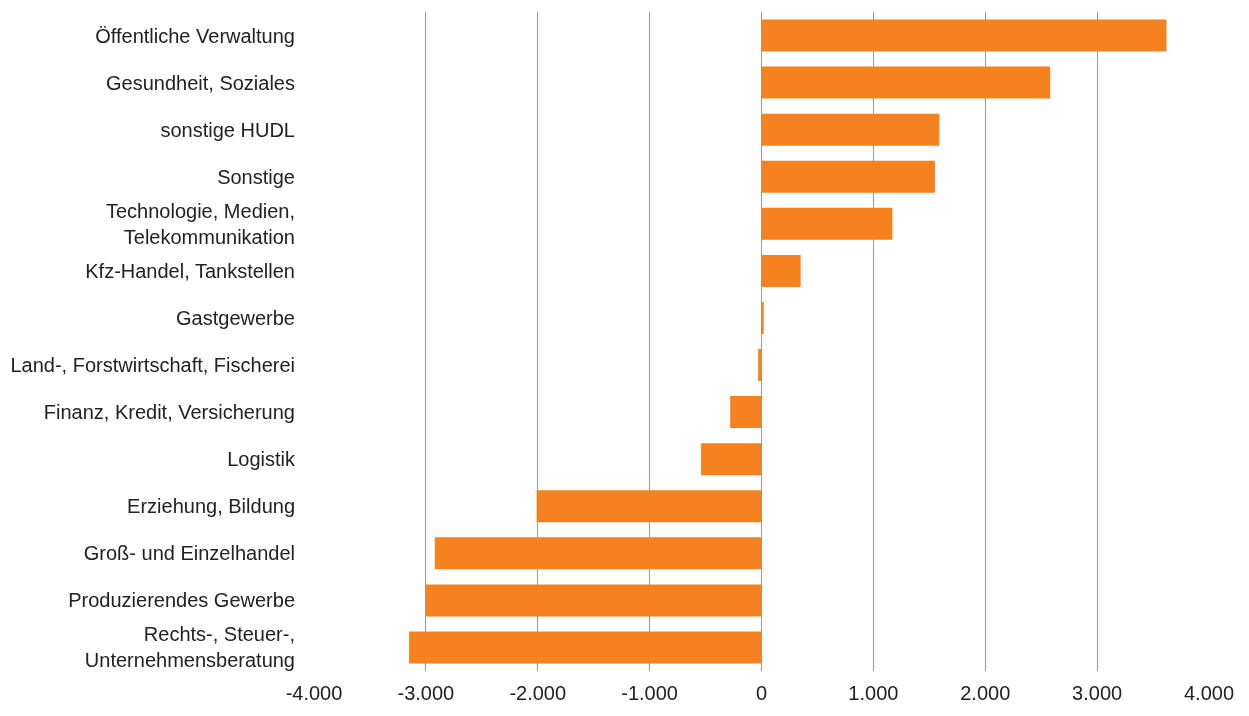  What do you see at coordinates (649, 693) in the screenshot?
I see `x-tick-label: -1.000` at bounding box center [649, 693].